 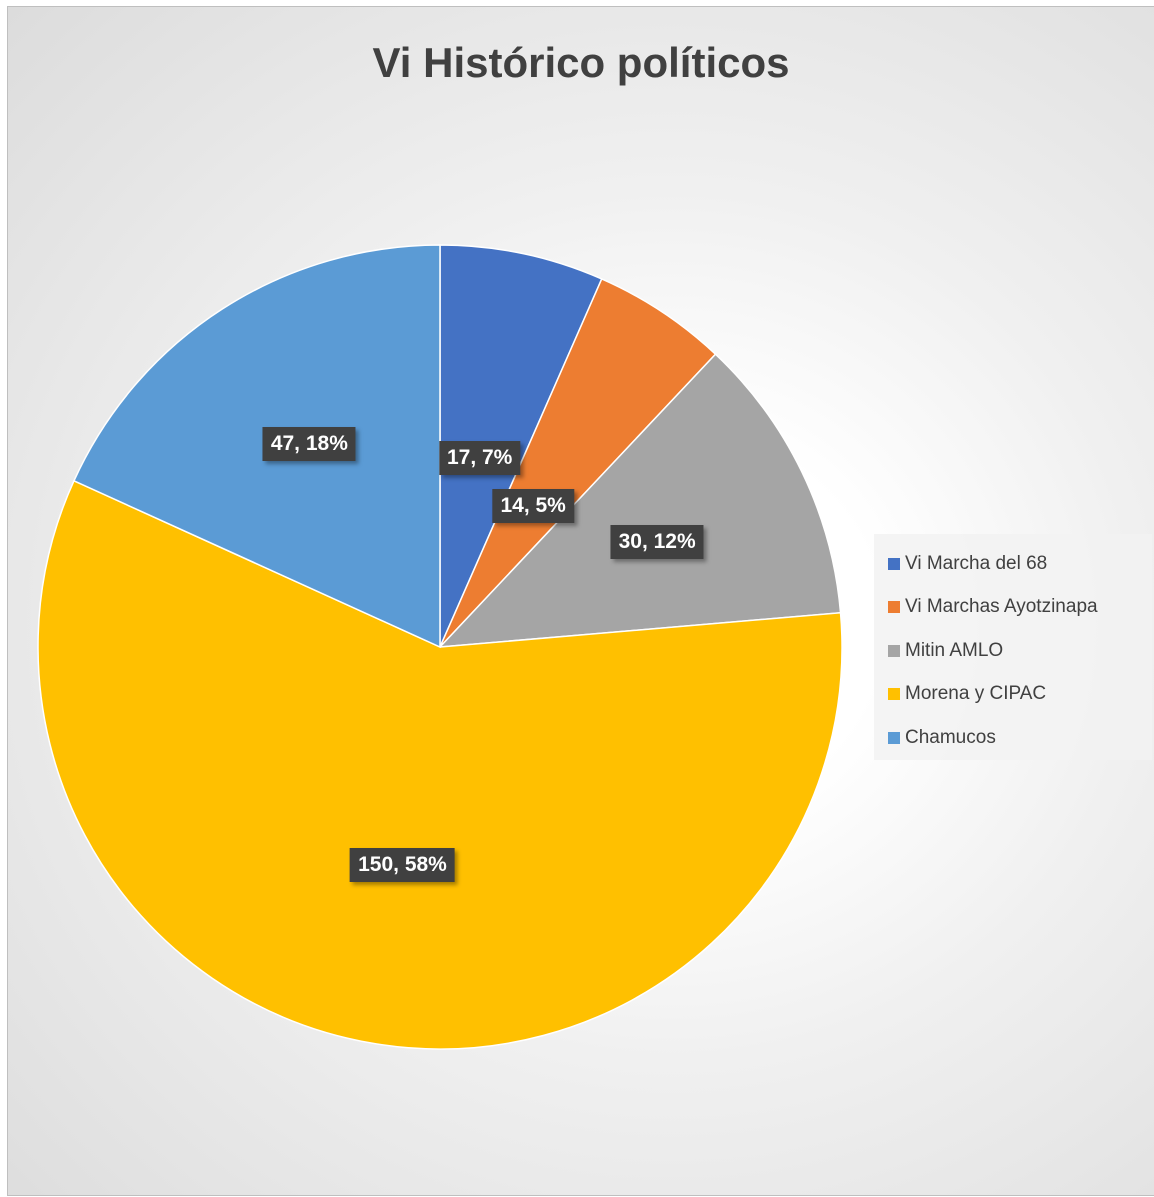 I want to click on legend-label: Vi Marcha del 68, so click(x=976, y=563).